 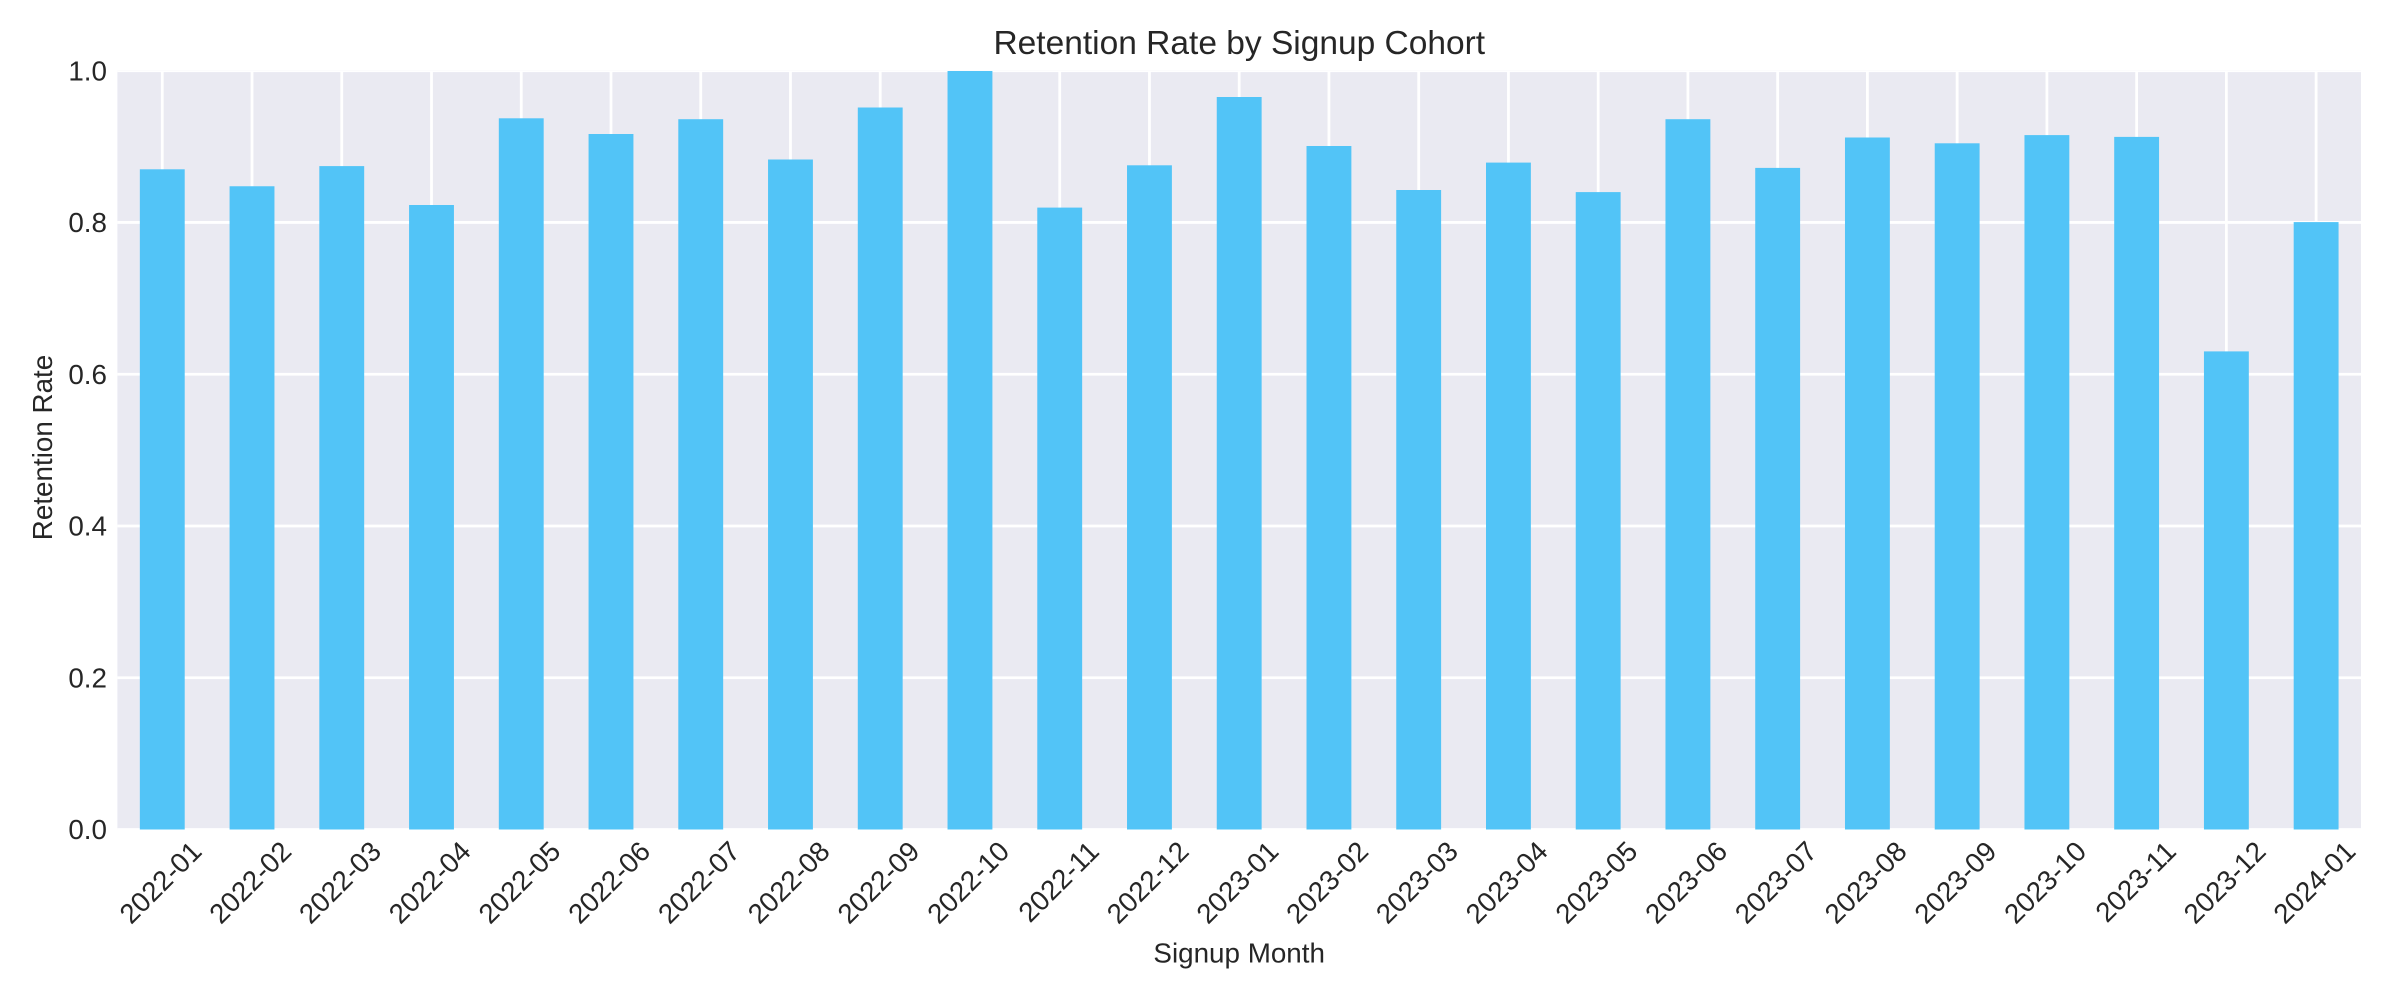 What do you see at coordinates (87, 70) in the screenshot?
I see `svg-text: 1.0` at bounding box center [87, 70].